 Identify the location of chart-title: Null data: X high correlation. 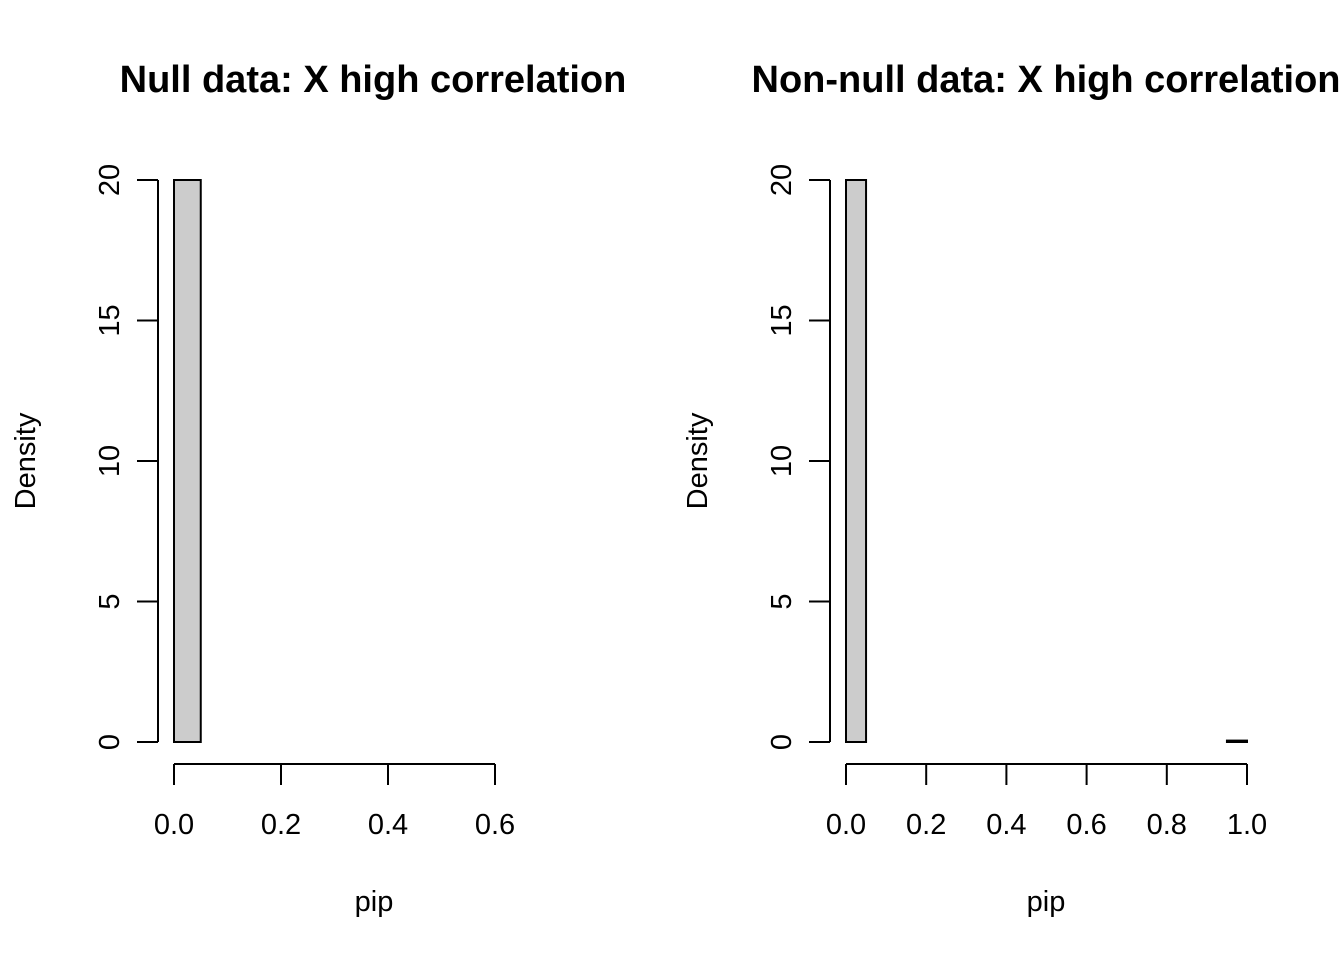
(373, 80).